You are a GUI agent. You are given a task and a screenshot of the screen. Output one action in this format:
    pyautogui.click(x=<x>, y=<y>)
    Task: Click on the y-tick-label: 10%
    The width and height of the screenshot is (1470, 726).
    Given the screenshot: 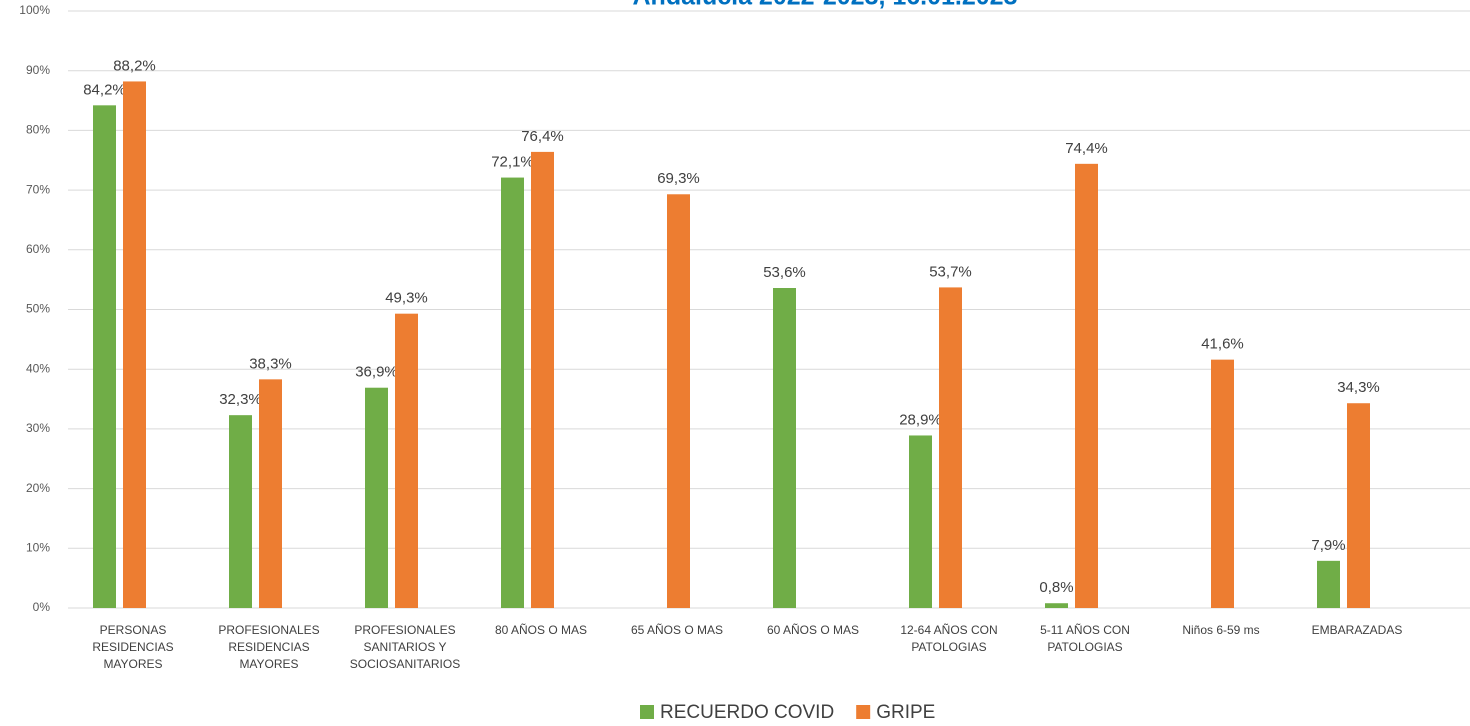 What is the action you would take?
    pyautogui.click(x=38, y=547)
    